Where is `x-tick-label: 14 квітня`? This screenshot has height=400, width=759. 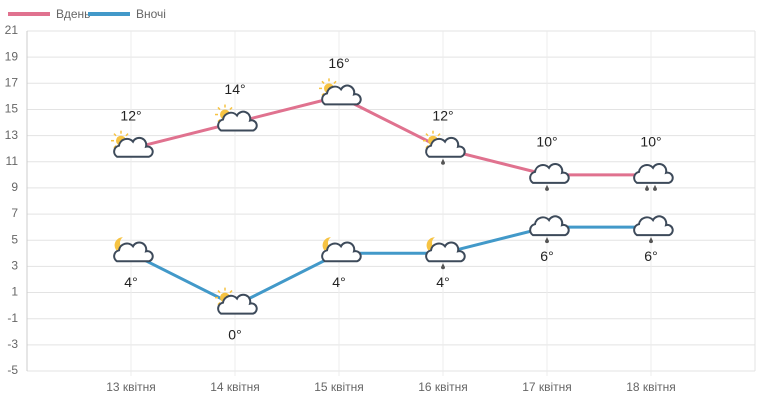 x-tick-label: 14 квітня is located at coordinates (235, 387).